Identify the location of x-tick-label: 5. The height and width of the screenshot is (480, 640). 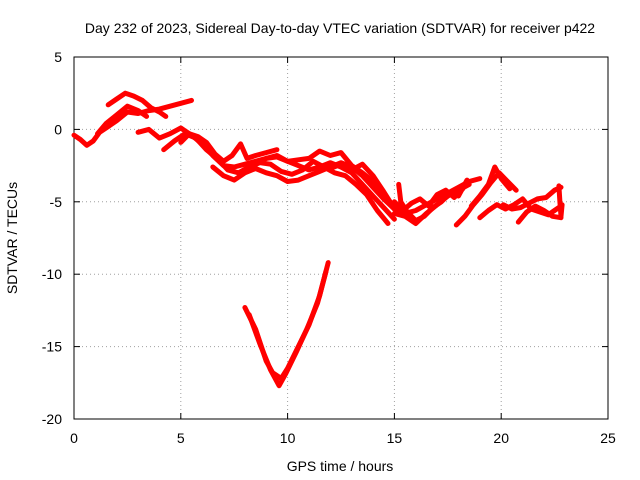
(181, 438).